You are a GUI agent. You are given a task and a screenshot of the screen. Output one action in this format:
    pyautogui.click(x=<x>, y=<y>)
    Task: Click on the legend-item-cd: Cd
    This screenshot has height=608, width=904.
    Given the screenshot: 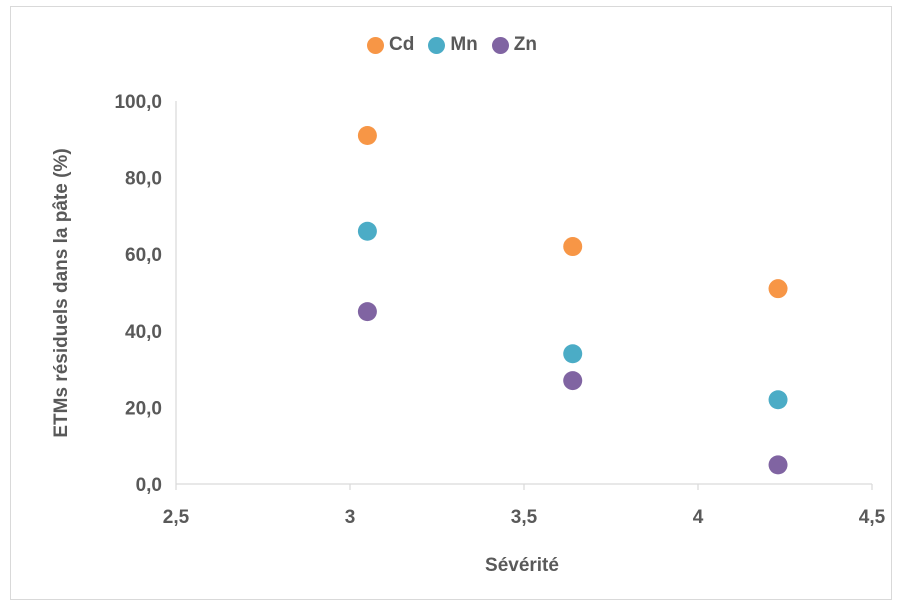 What is the action you would take?
    pyautogui.click(x=390, y=45)
    